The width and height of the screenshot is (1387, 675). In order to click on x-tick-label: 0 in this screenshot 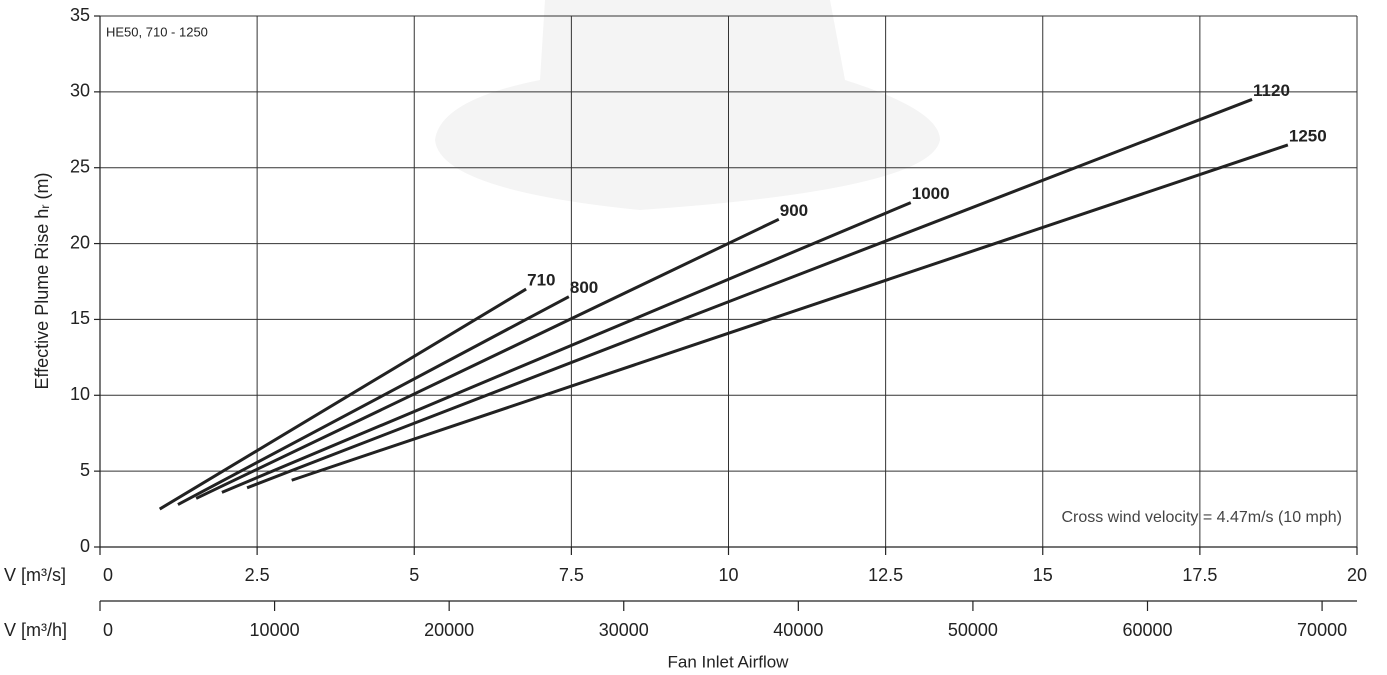, I will do `click(108, 575)`.